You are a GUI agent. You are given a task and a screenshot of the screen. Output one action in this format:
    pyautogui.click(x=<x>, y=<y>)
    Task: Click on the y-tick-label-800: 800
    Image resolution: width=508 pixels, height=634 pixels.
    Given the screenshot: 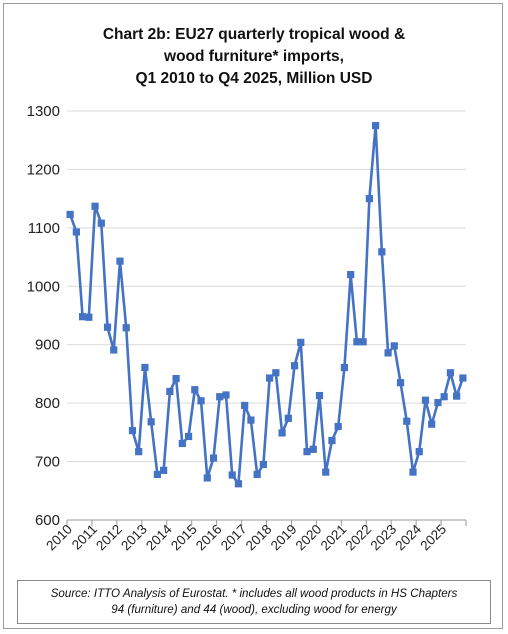 What is the action you would take?
    pyautogui.click(x=47, y=403)
    